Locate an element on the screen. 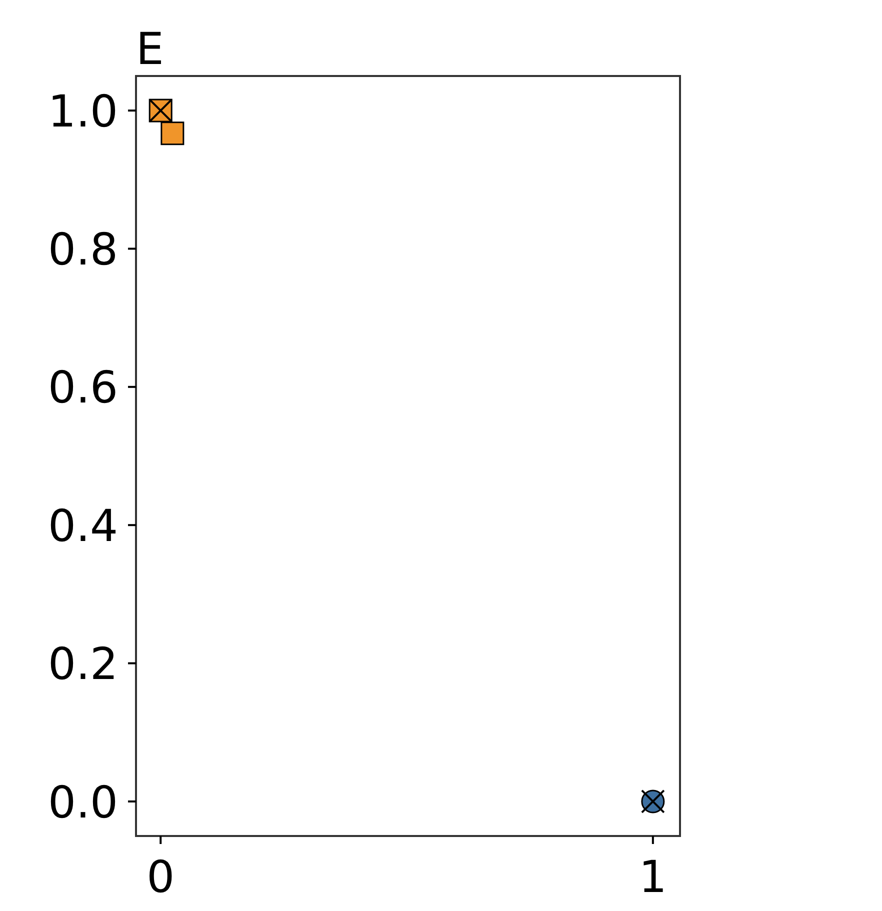 This screenshot has height=911, width=882. y-tick-label: 0.8 is located at coordinates (83, 250).